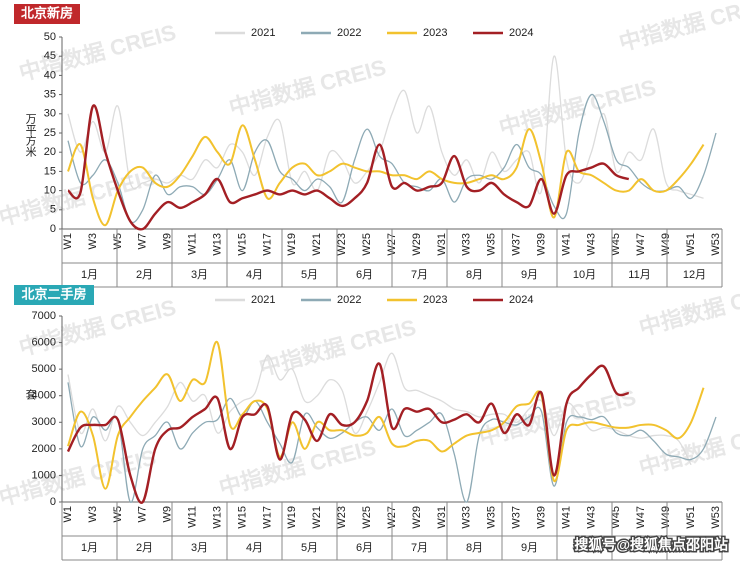  I want to click on x-tick-label: W25, so click(367, 244).